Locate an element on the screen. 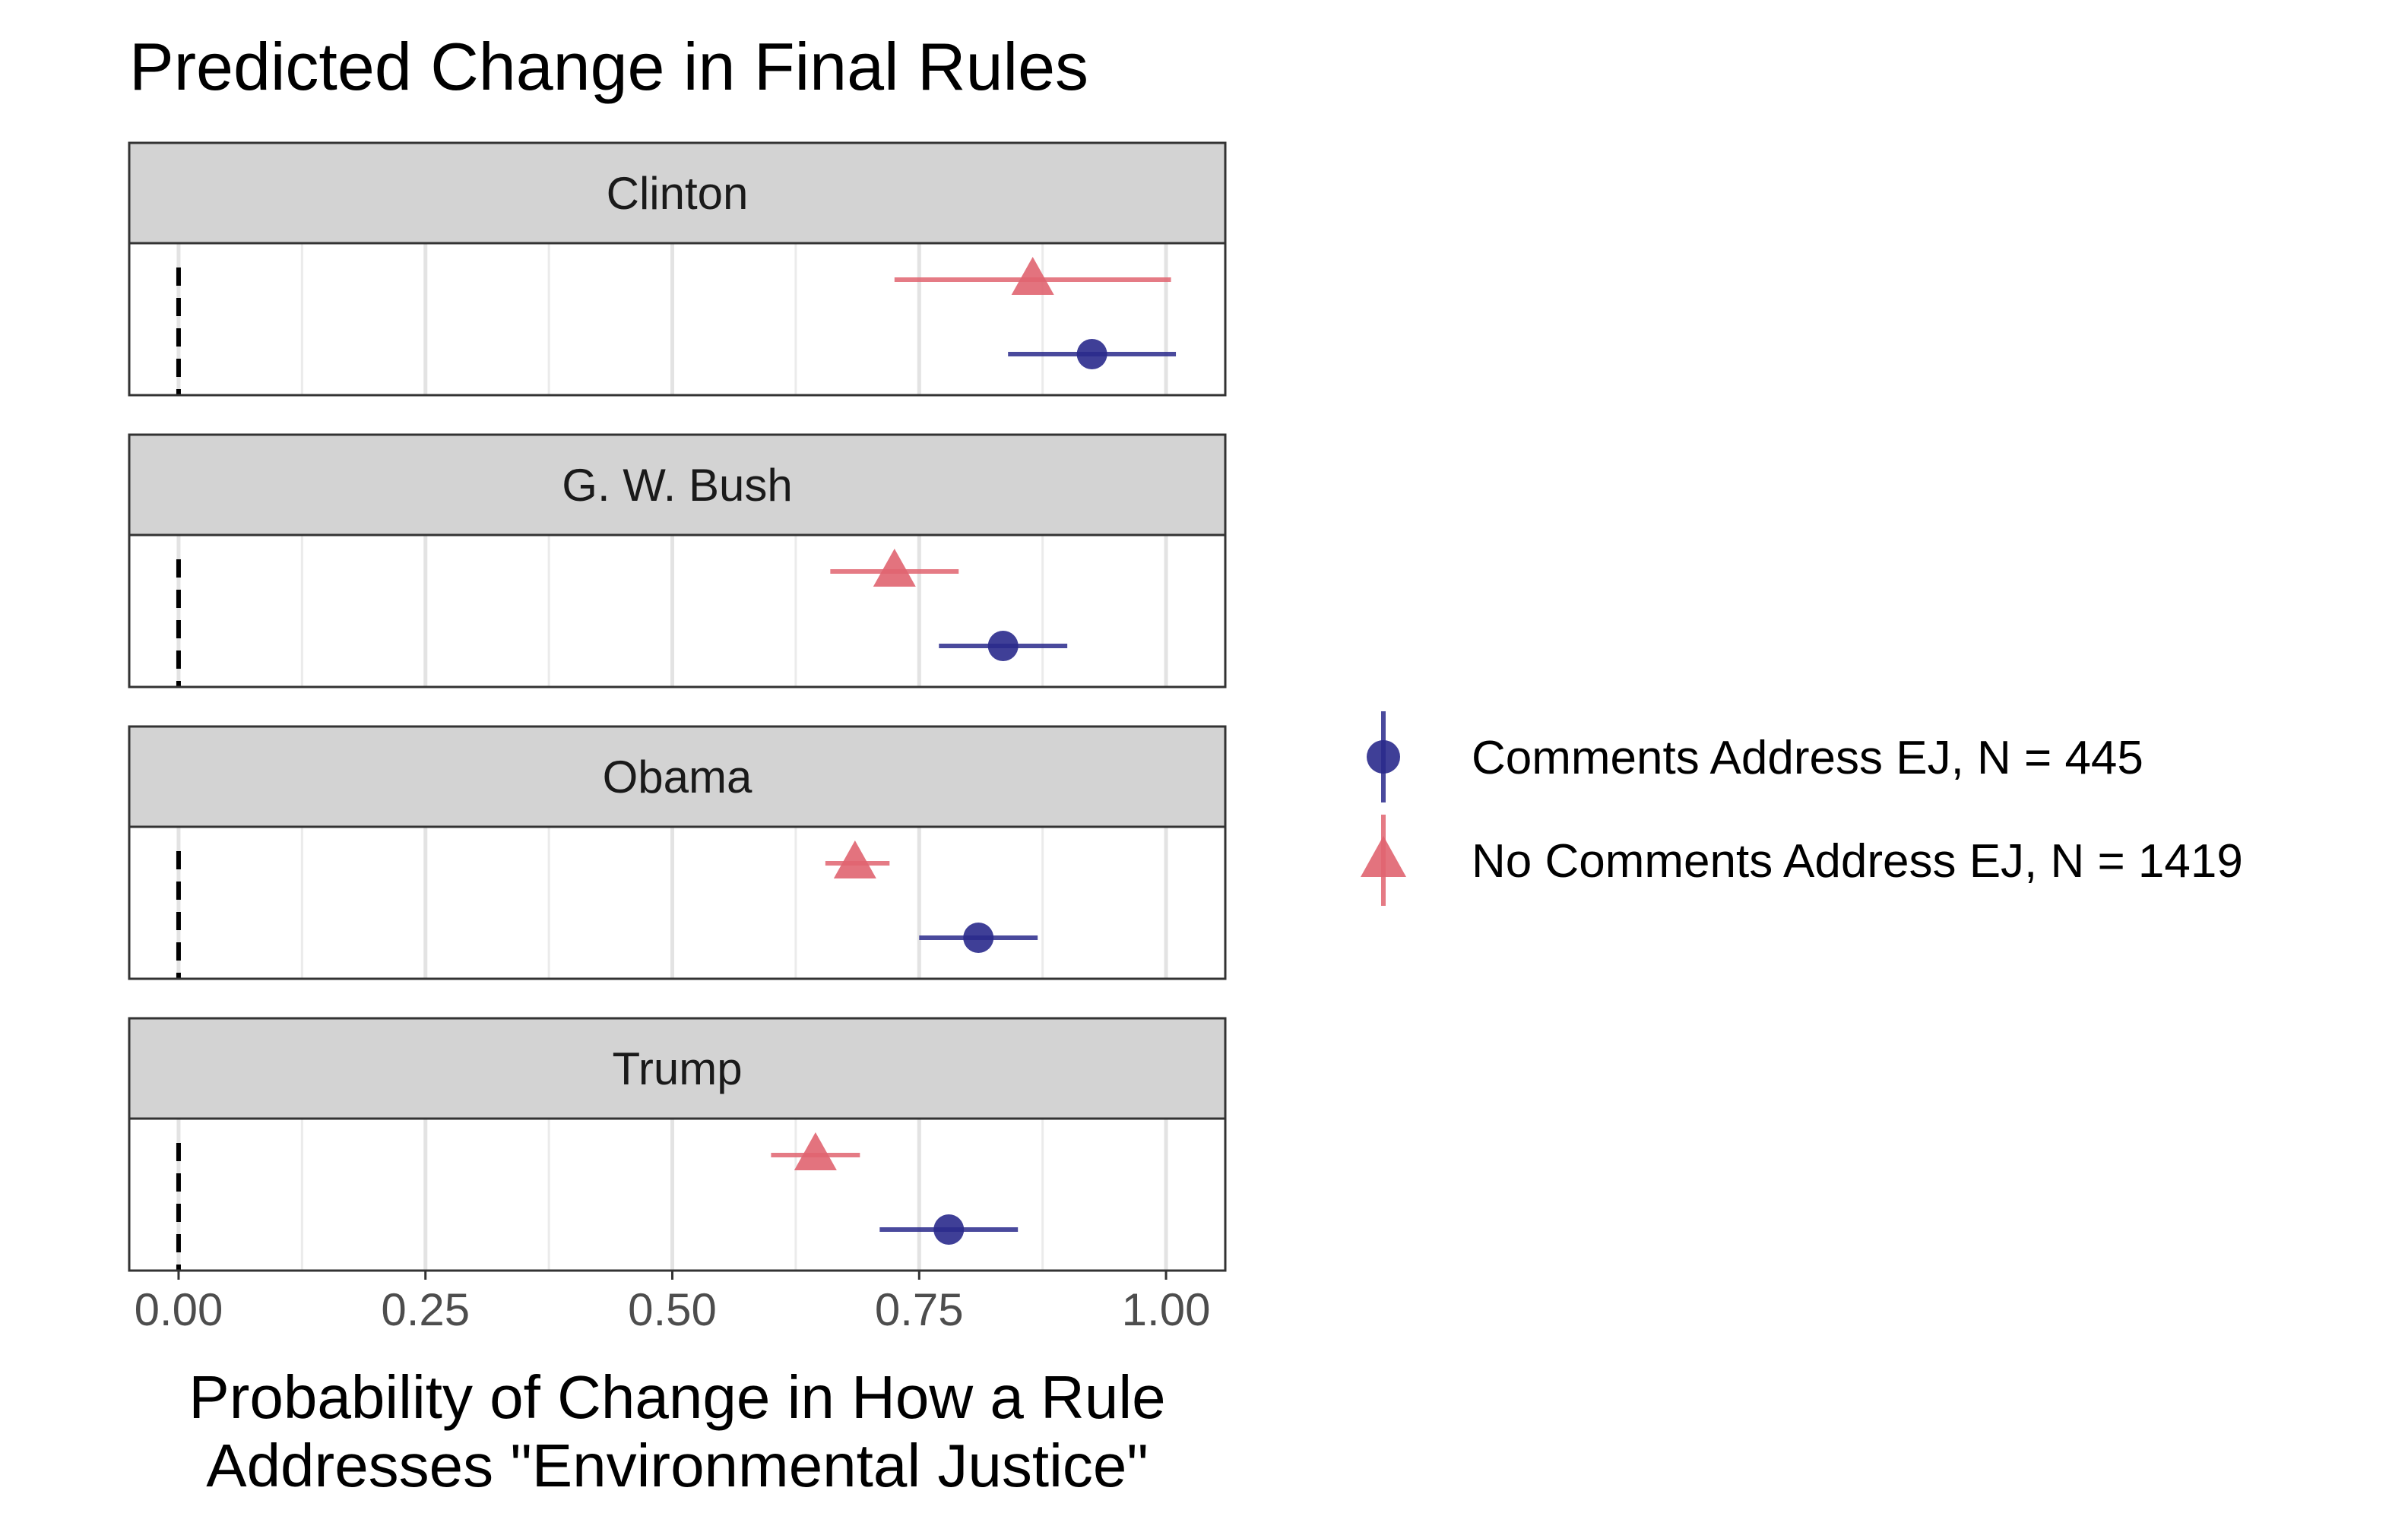 This screenshot has height=1532, width=2408. panel-background-trump is located at coordinates (677, 1195).